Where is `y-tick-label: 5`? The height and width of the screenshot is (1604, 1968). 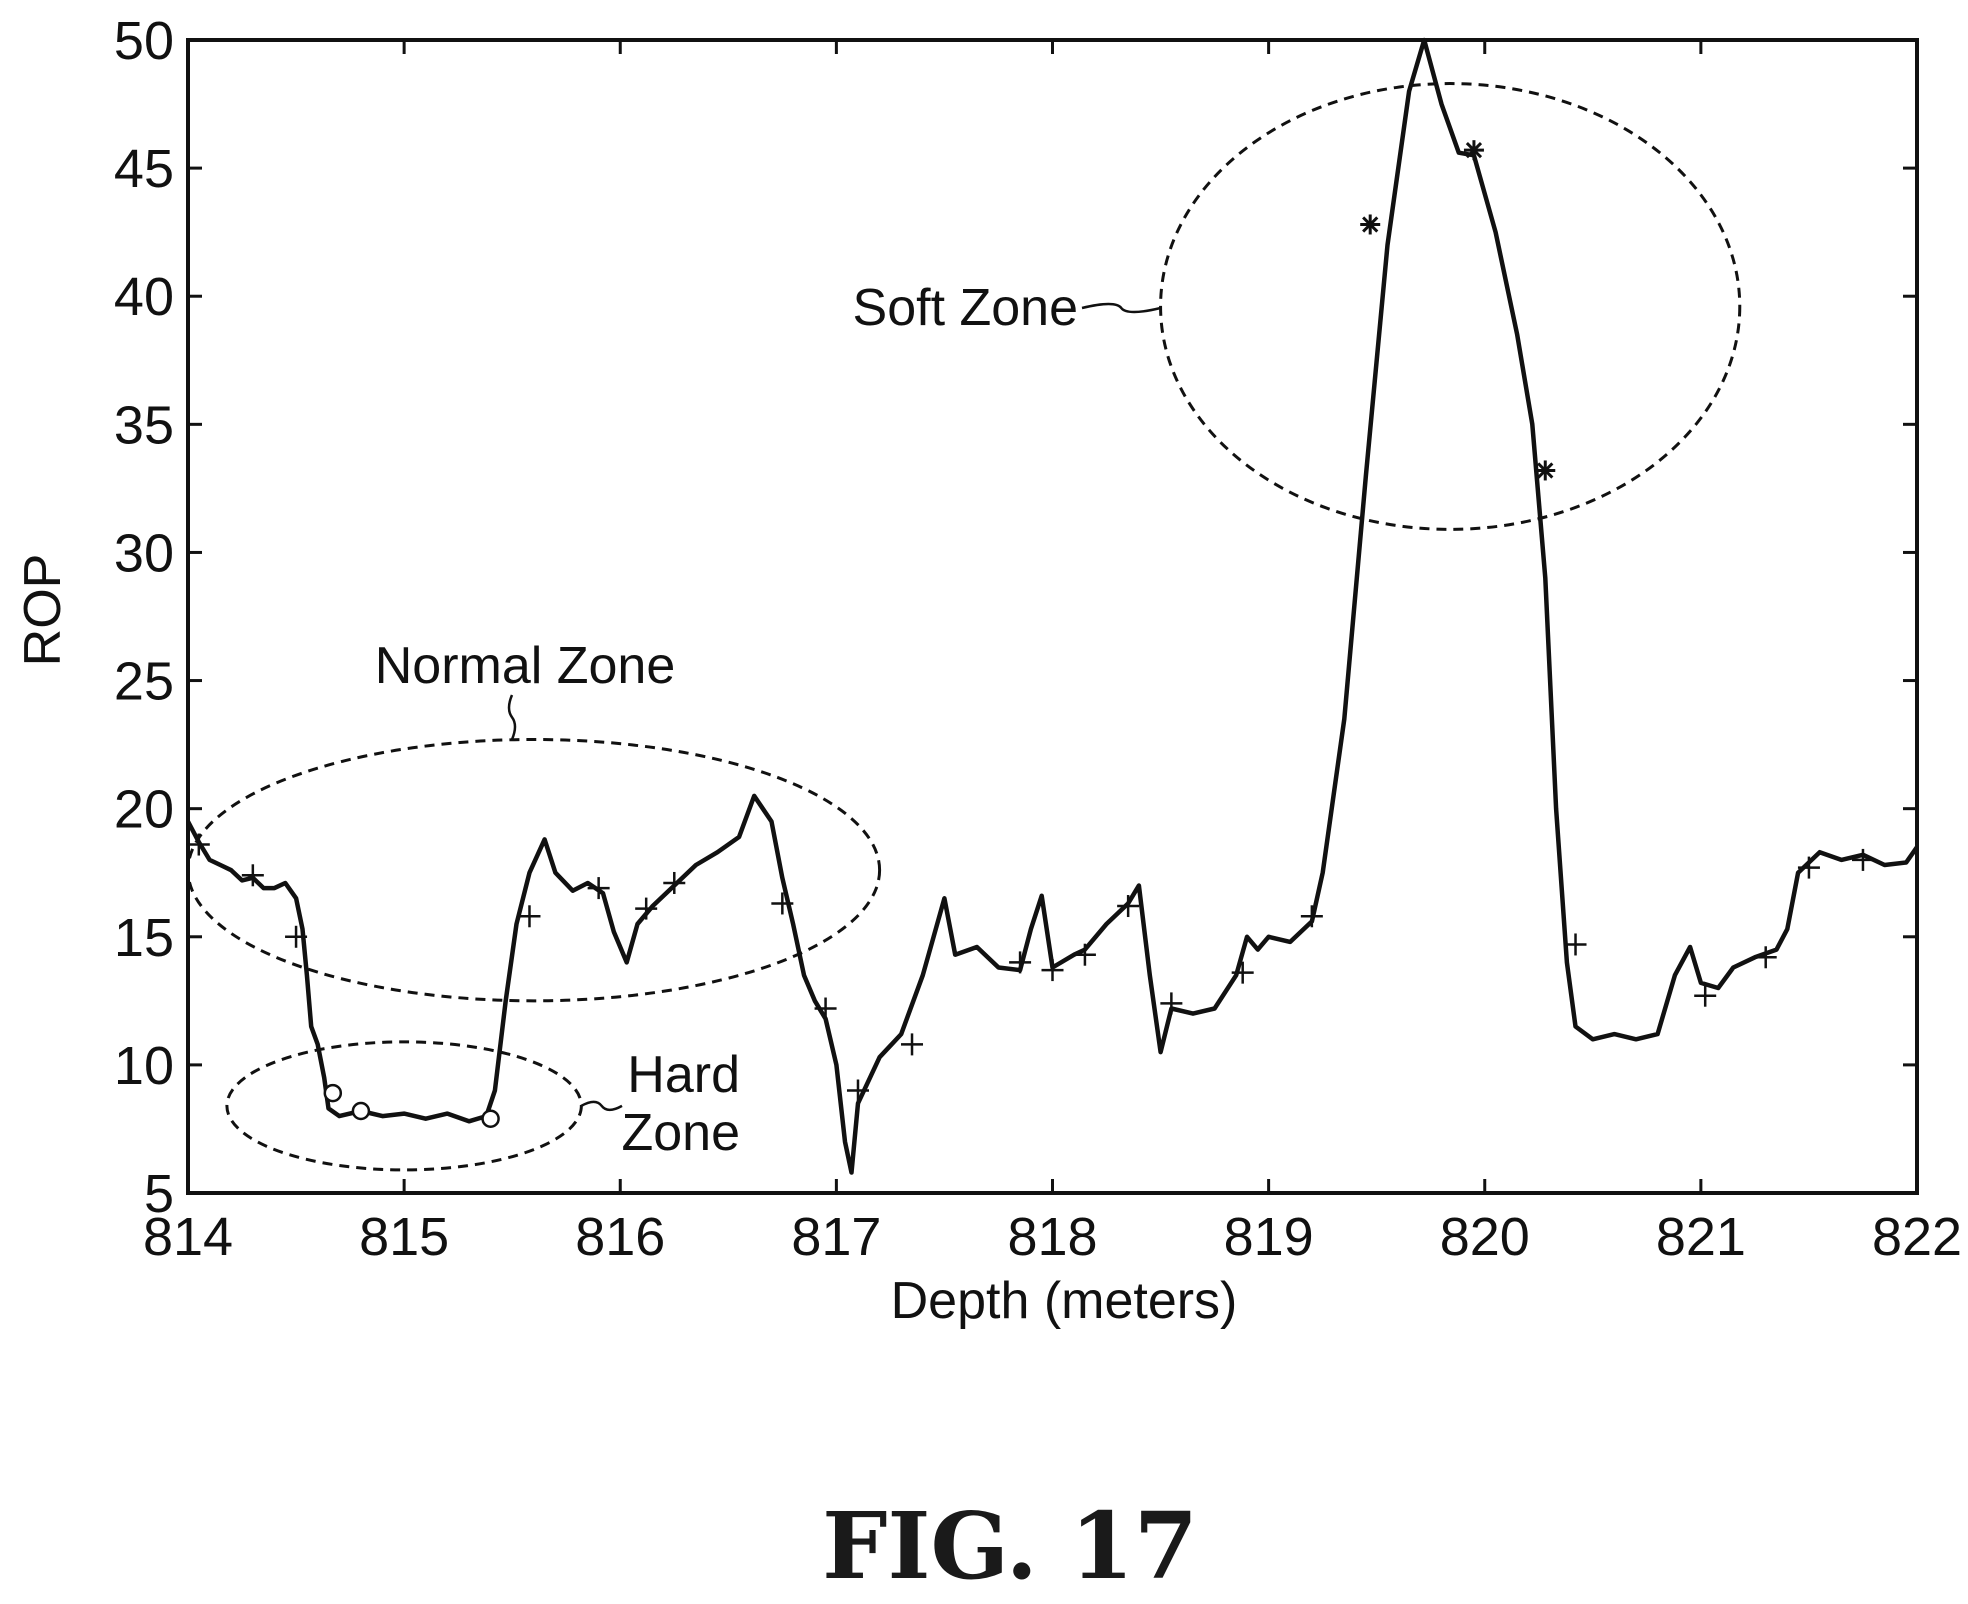 y-tick-label: 5 is located at coordinates (159, 1194).